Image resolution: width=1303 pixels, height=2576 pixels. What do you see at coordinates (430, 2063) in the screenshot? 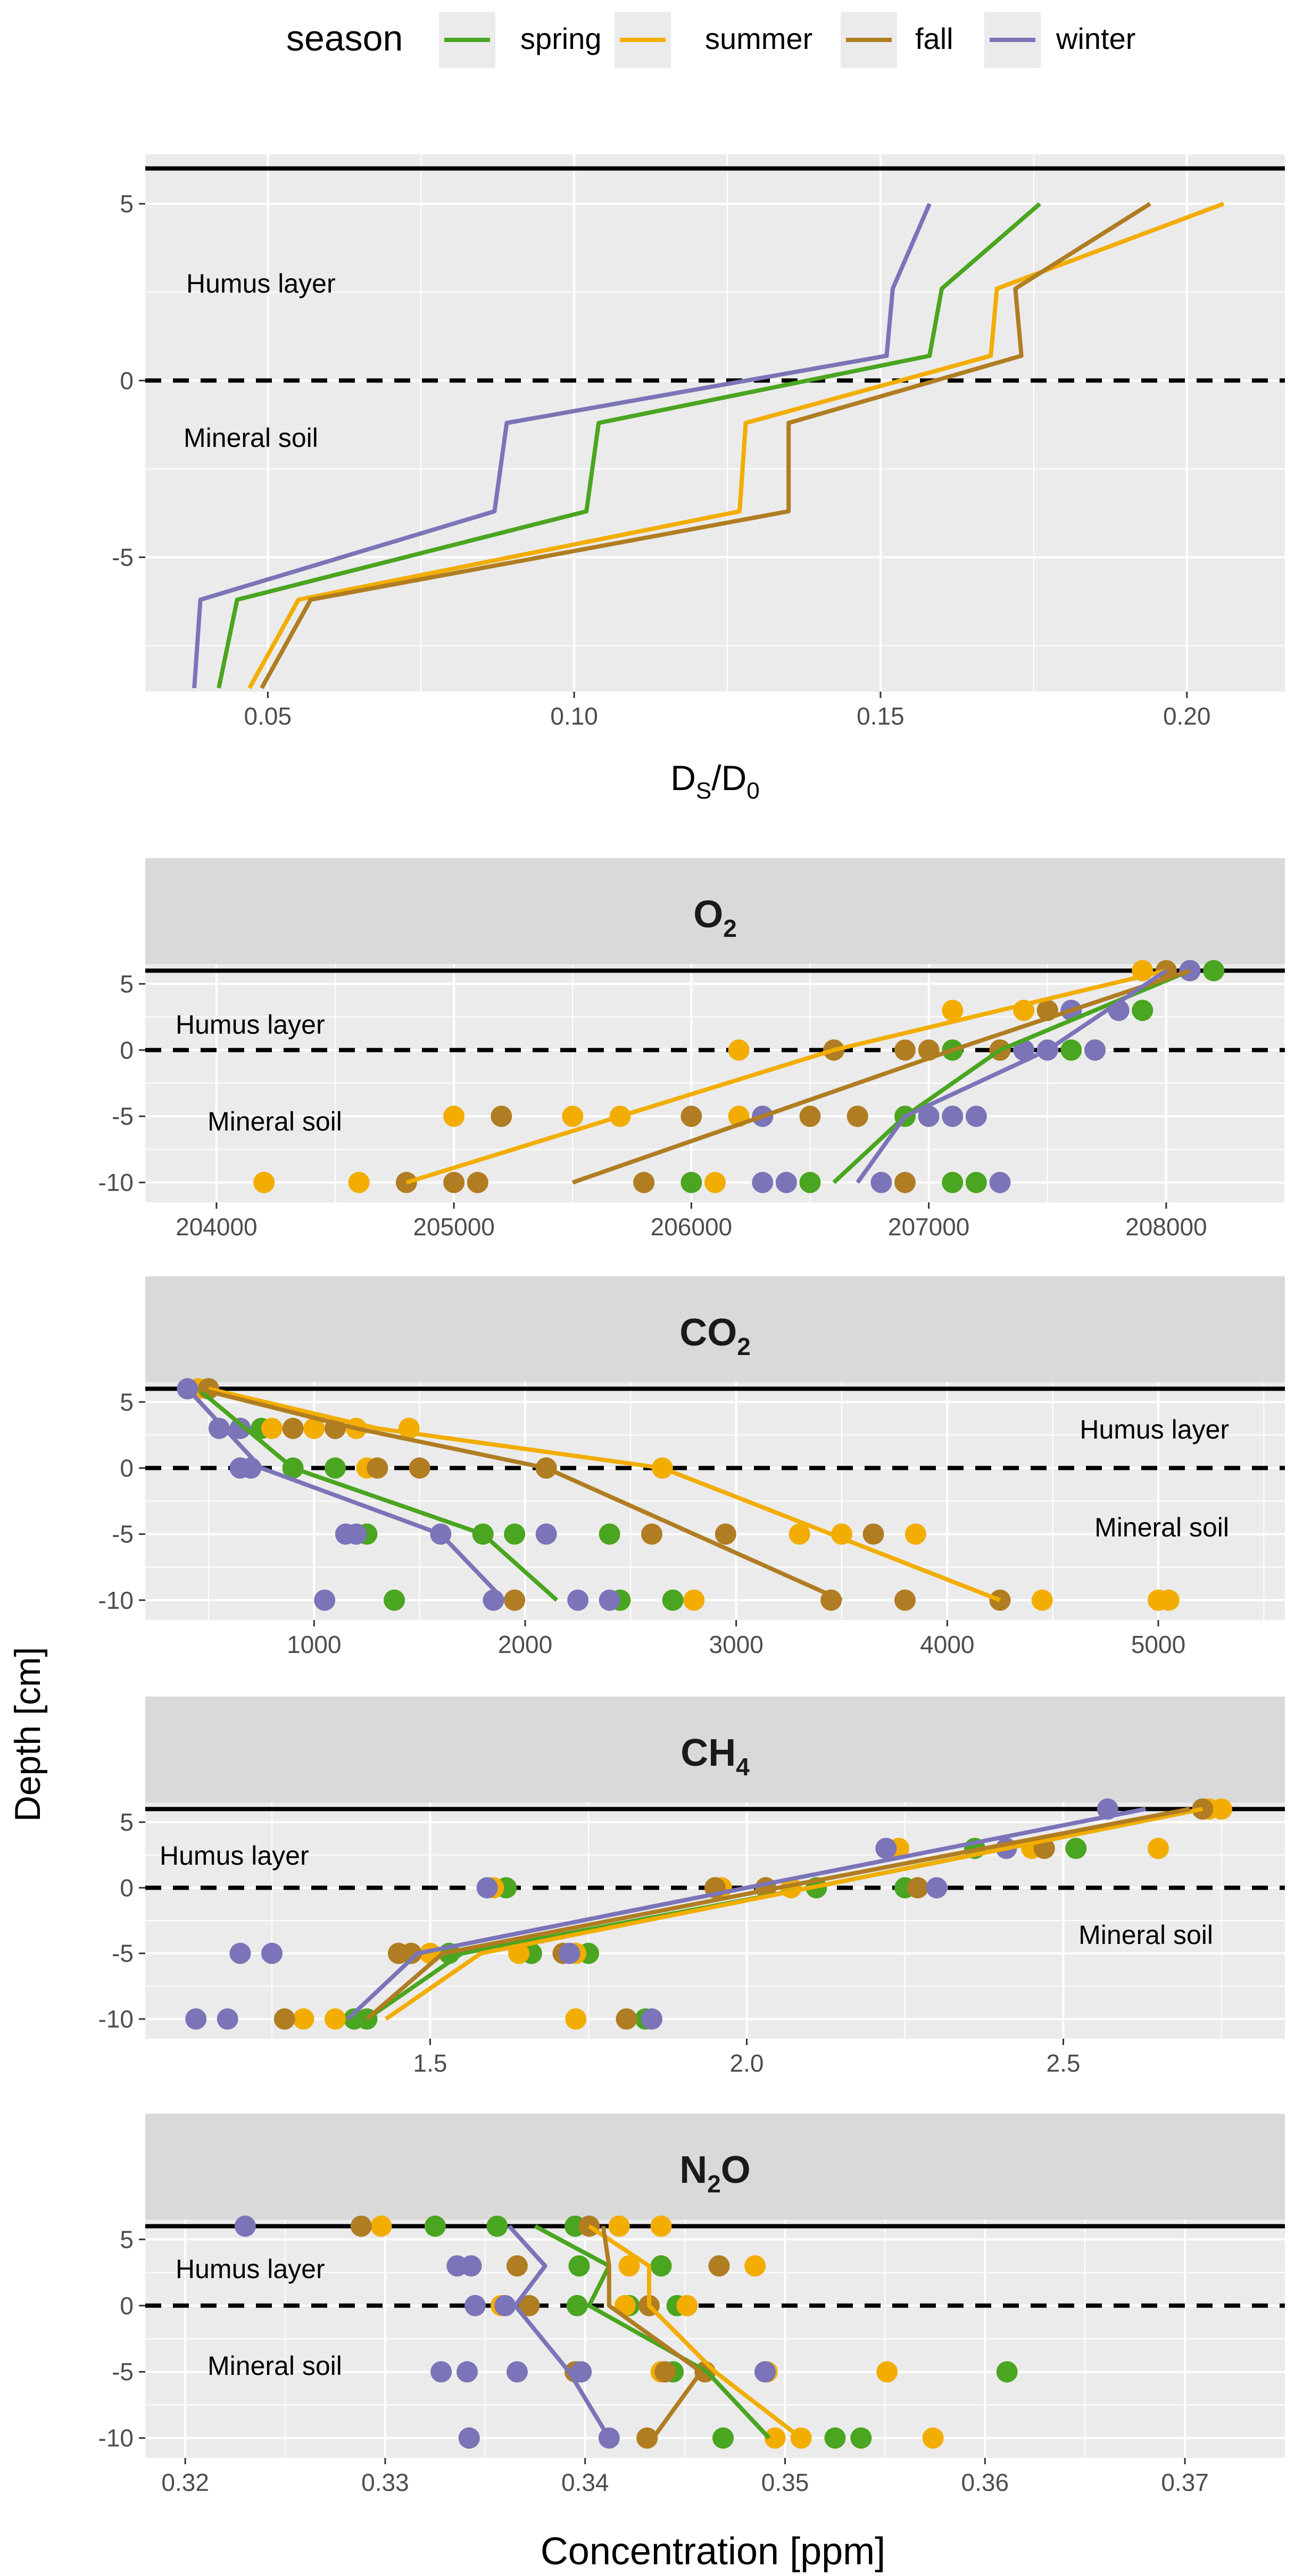
I see `x-tick-label: 1.5` at bounding box center [430, 2063].